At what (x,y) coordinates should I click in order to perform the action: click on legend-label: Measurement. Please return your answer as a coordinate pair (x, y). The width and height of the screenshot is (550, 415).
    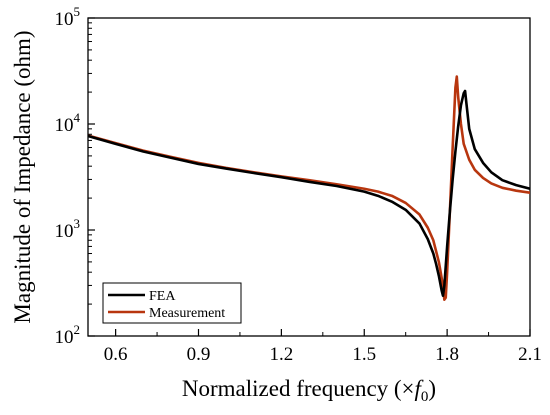
    Looking at the image, I should click on (187, 313).